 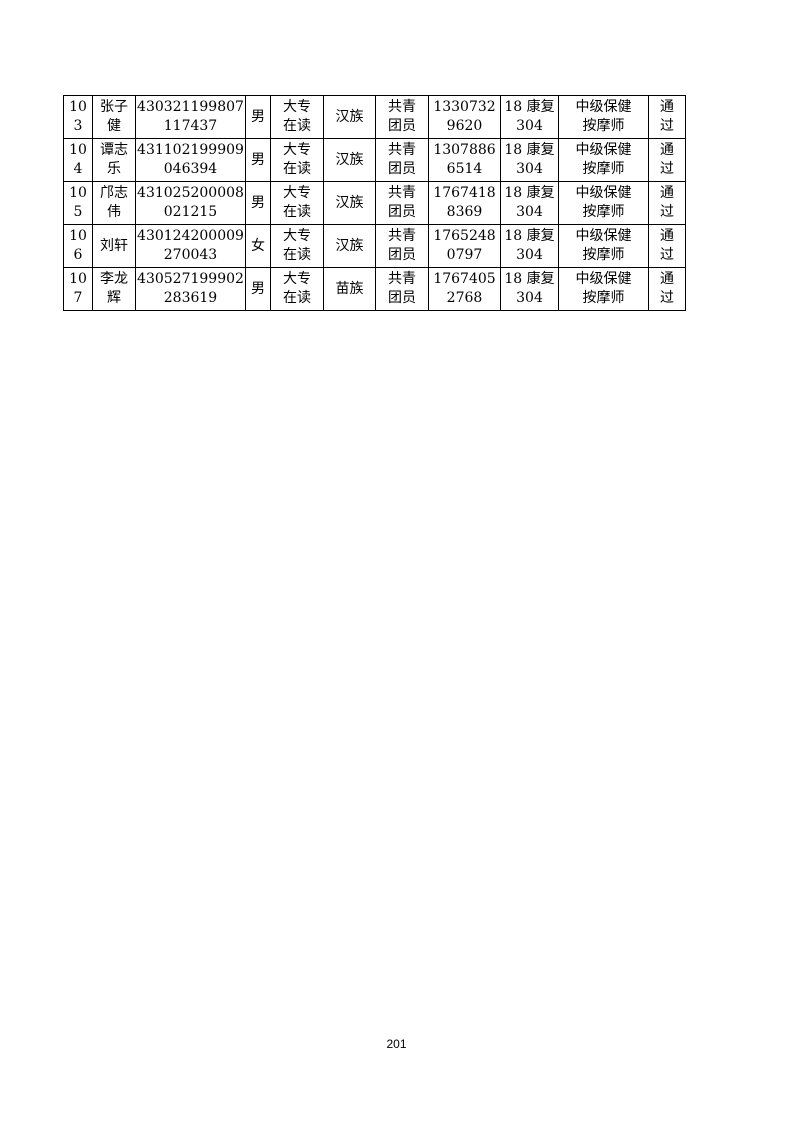 What do you see at coordinates (78, 246) in the screenshot?
I see `table-cell: 10 6` at bounding box center [78, 246].